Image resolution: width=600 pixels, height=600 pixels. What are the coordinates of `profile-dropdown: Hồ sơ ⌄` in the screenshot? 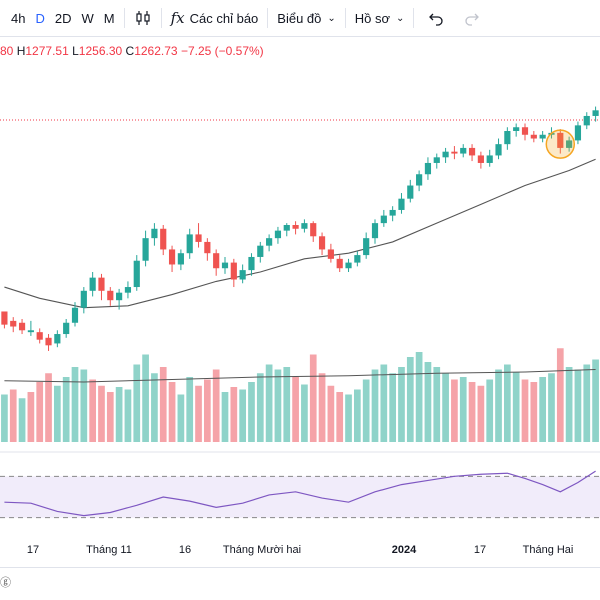 It's located at (380, 18).